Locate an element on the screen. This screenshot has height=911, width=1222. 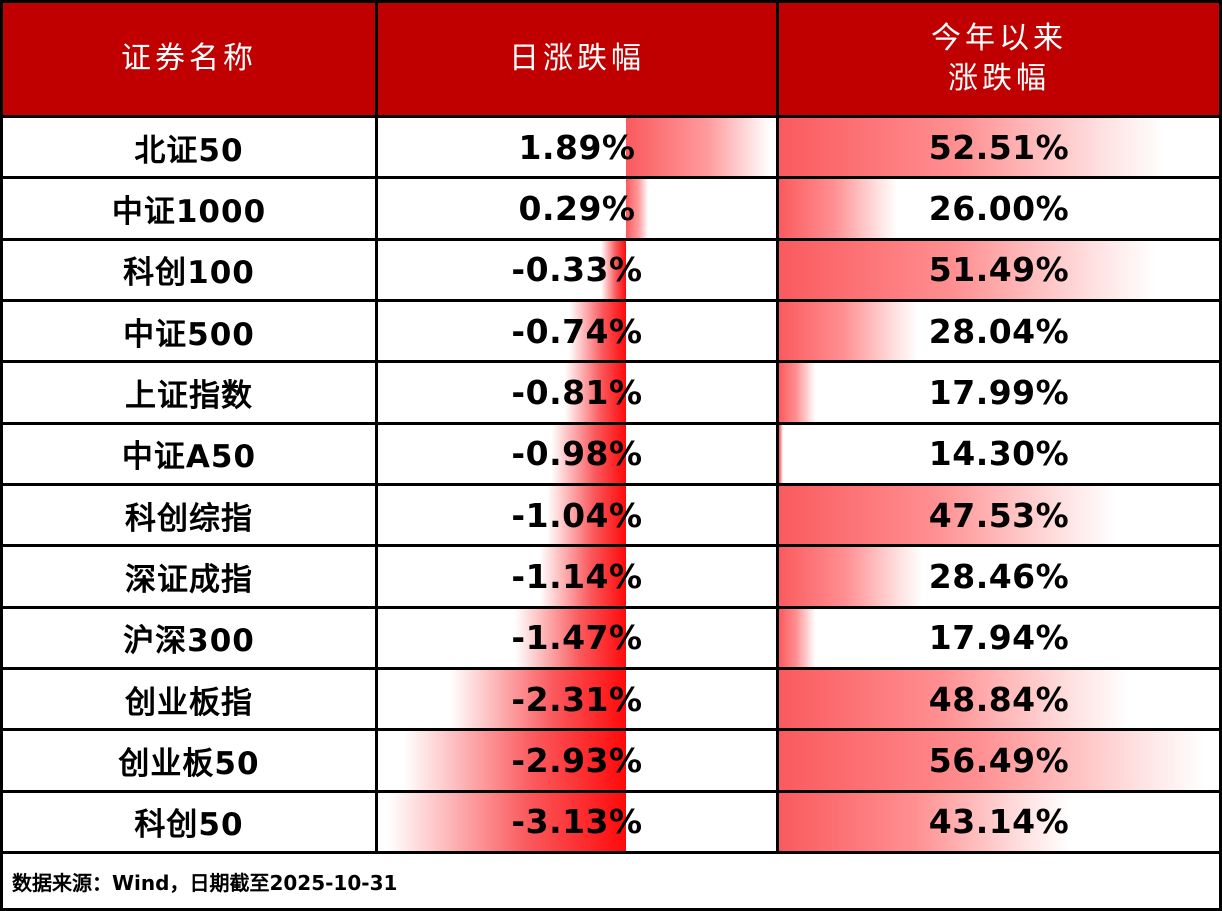
daily-change-cell: -0.74% is located at coordinates (578, 331).